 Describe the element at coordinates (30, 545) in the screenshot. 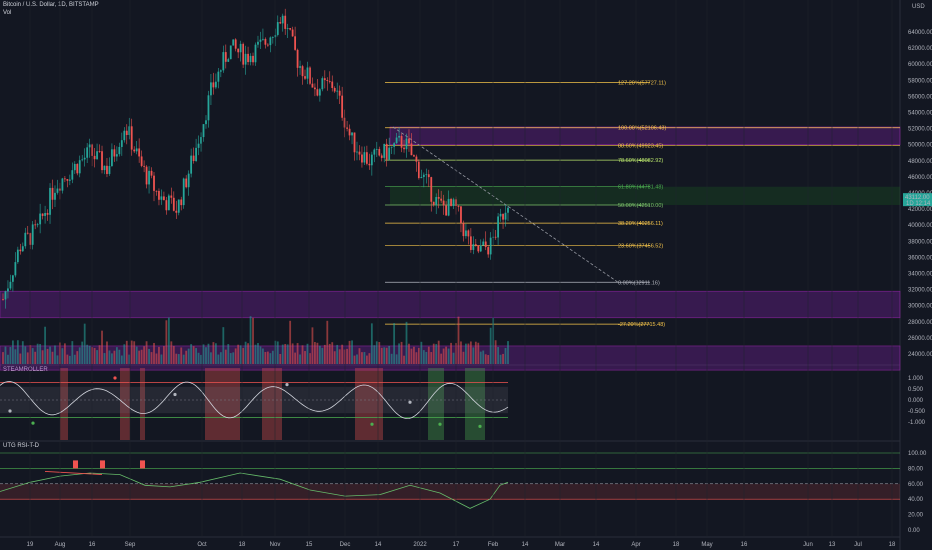

I see `time-tick-label: 19` at that location.